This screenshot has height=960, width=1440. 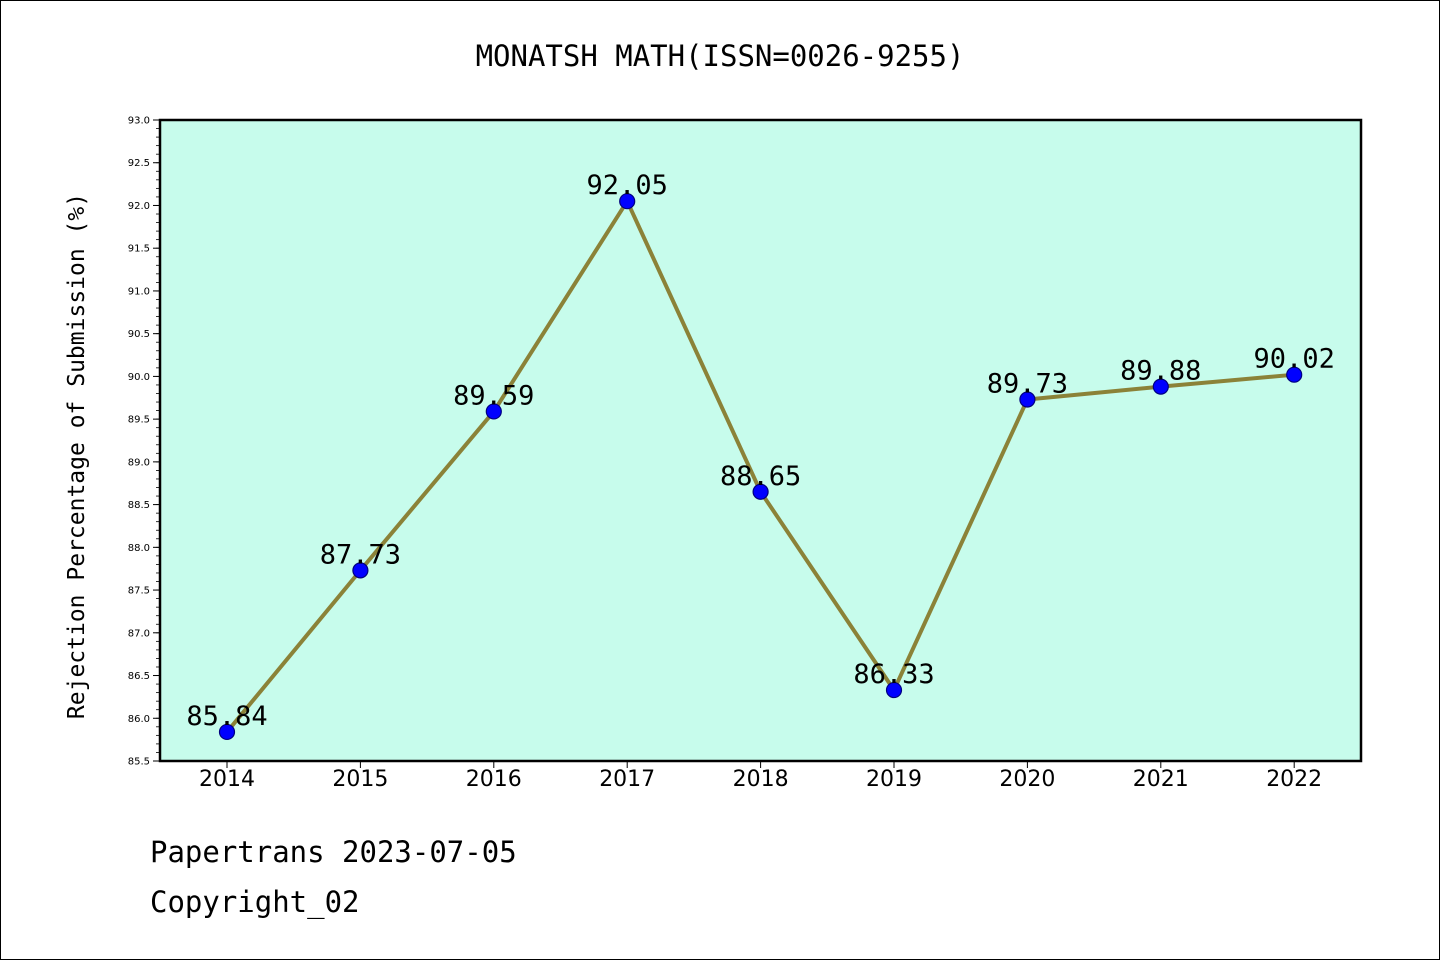 What do you see at coordinates (1160, 371) in the screenshot?
I see `data-label: 89.88` at bounding box center [1160, 371].